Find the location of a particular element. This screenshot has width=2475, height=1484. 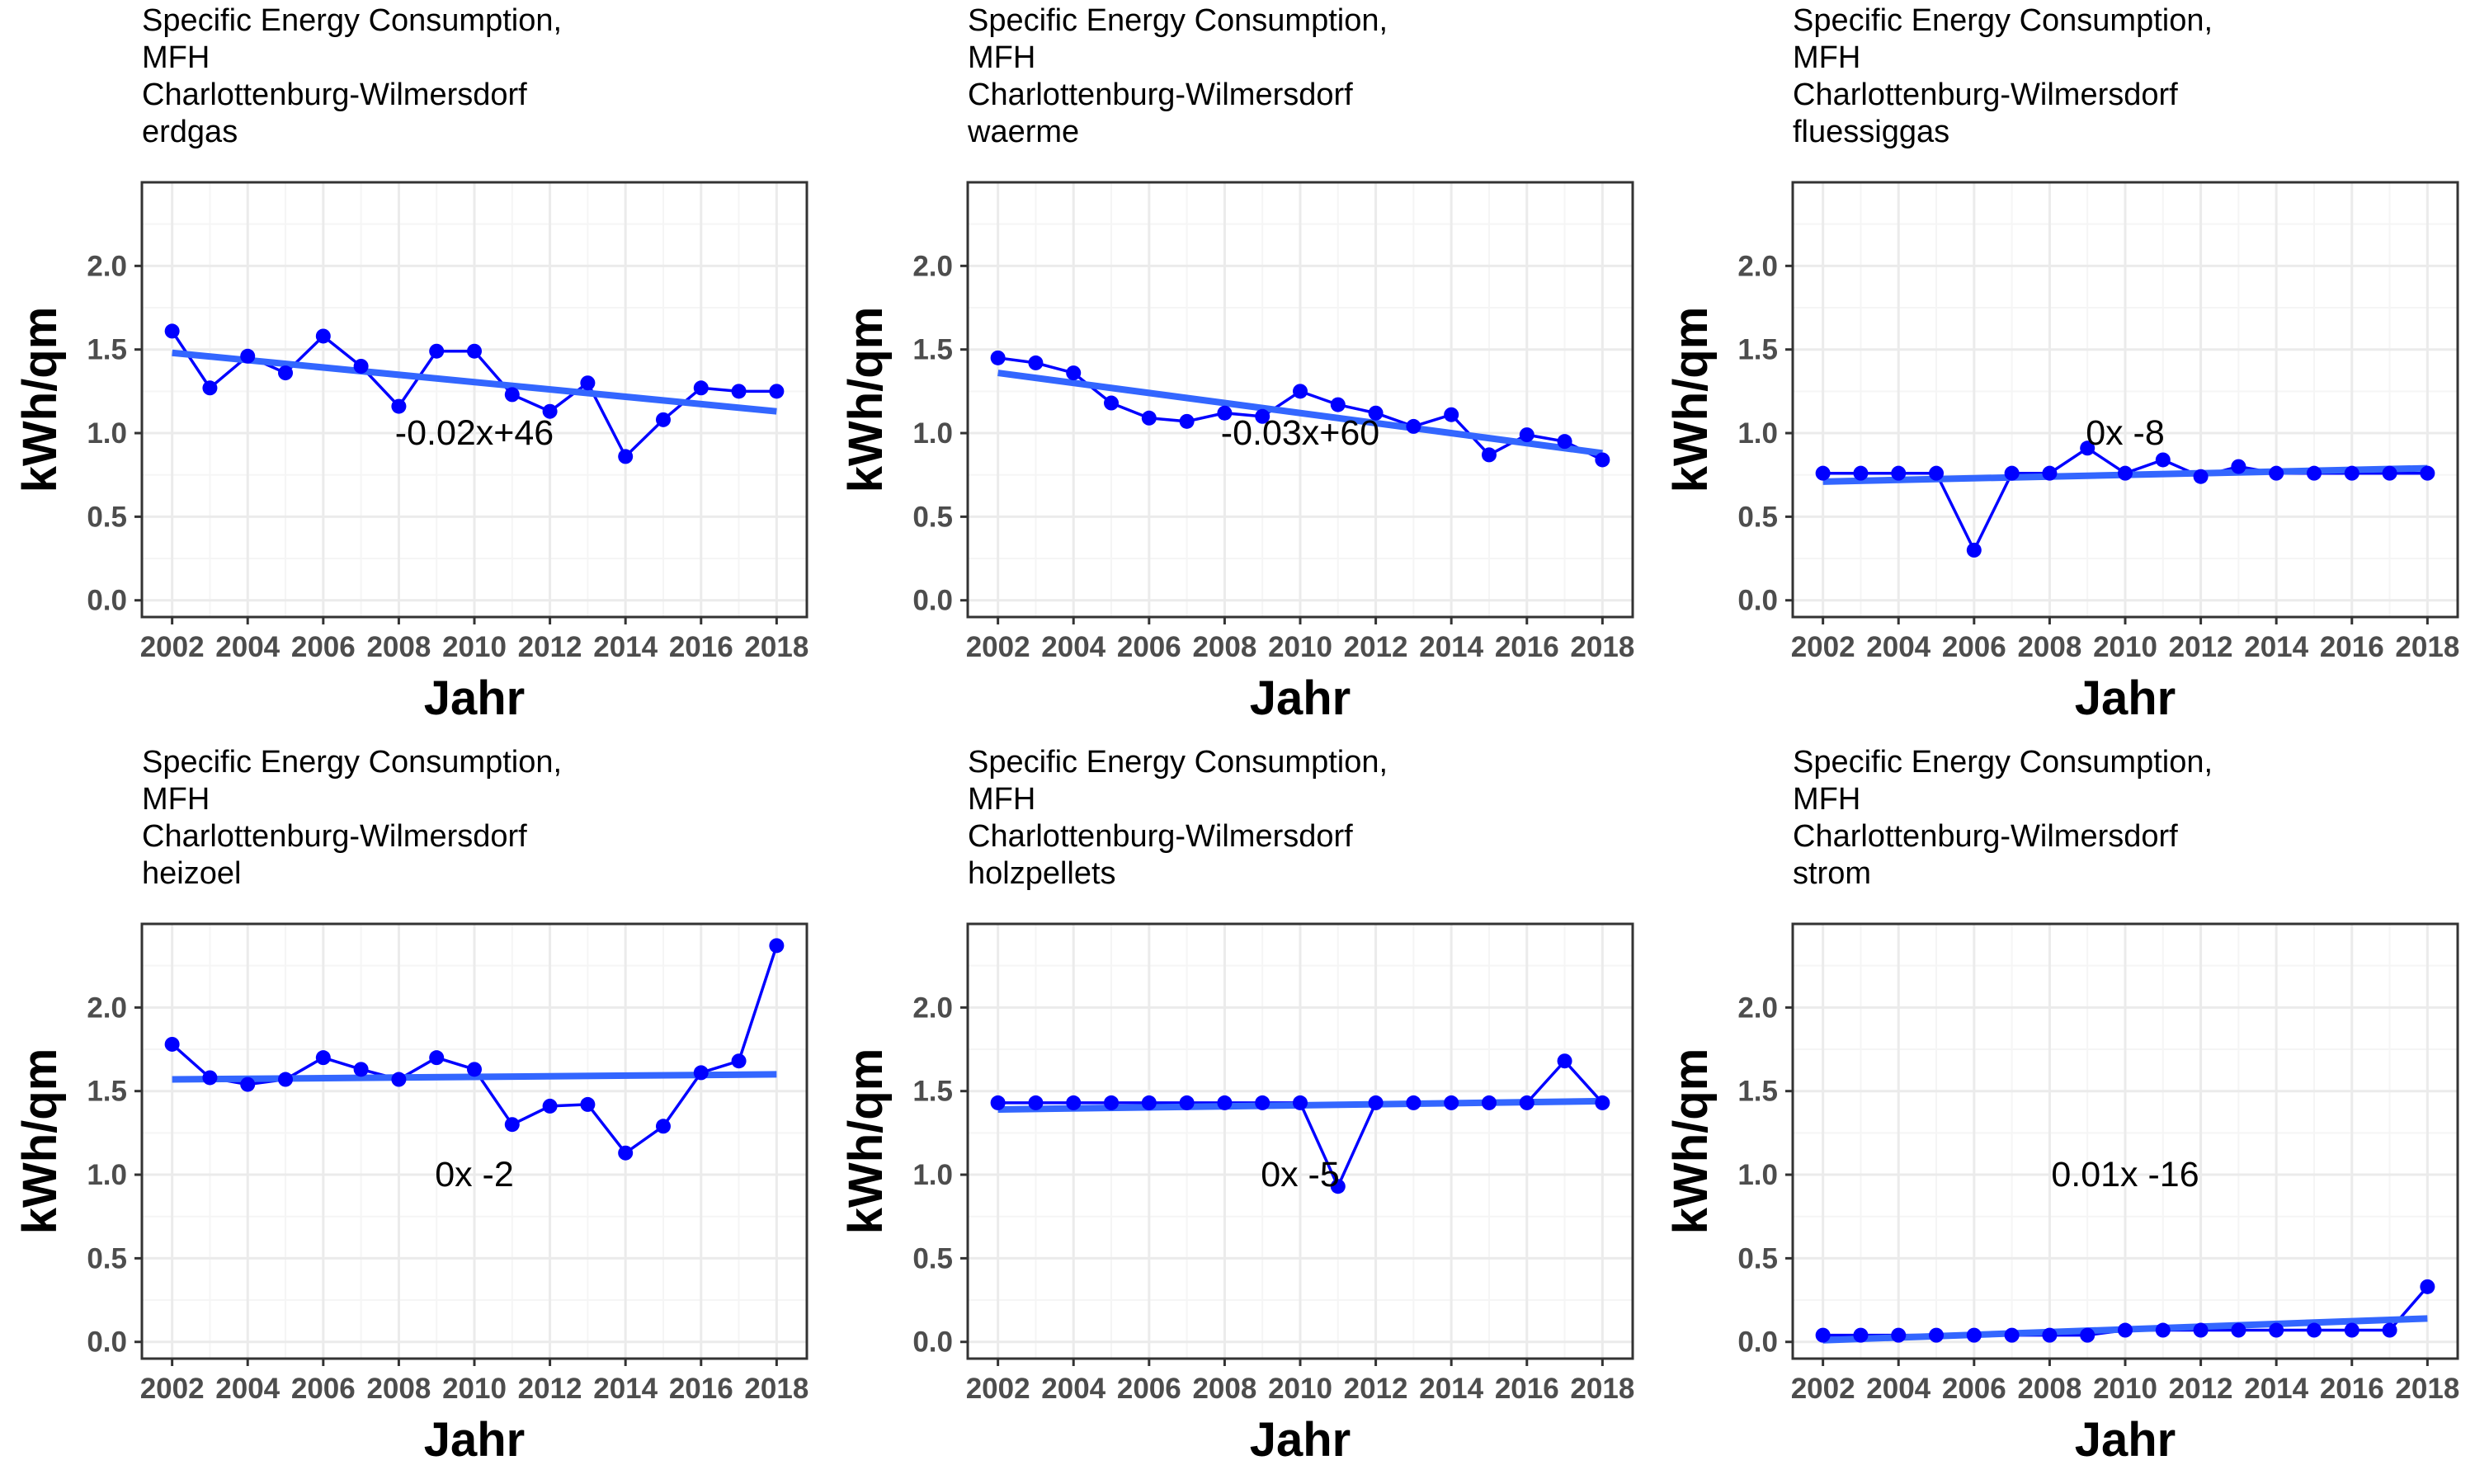

chart-title-line: holzpellets is located at coordinates (1042, 873).